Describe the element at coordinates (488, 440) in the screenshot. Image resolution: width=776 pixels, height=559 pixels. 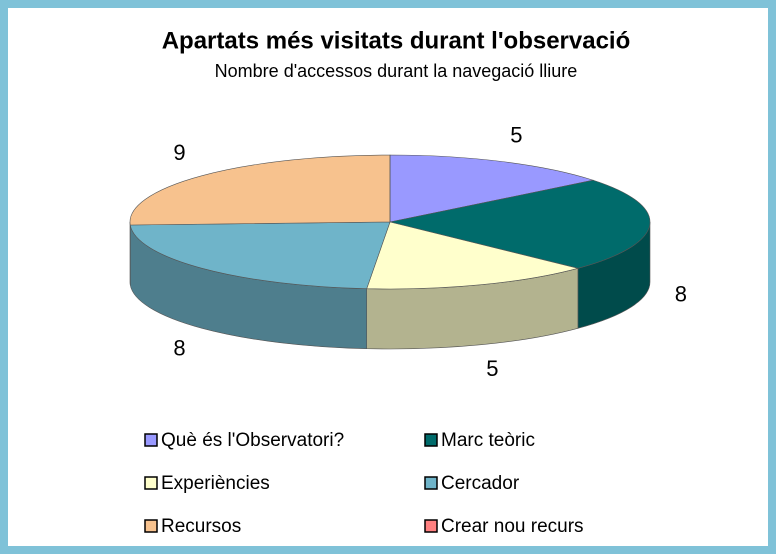
I see `legend-label: Marc teòric` at that location.